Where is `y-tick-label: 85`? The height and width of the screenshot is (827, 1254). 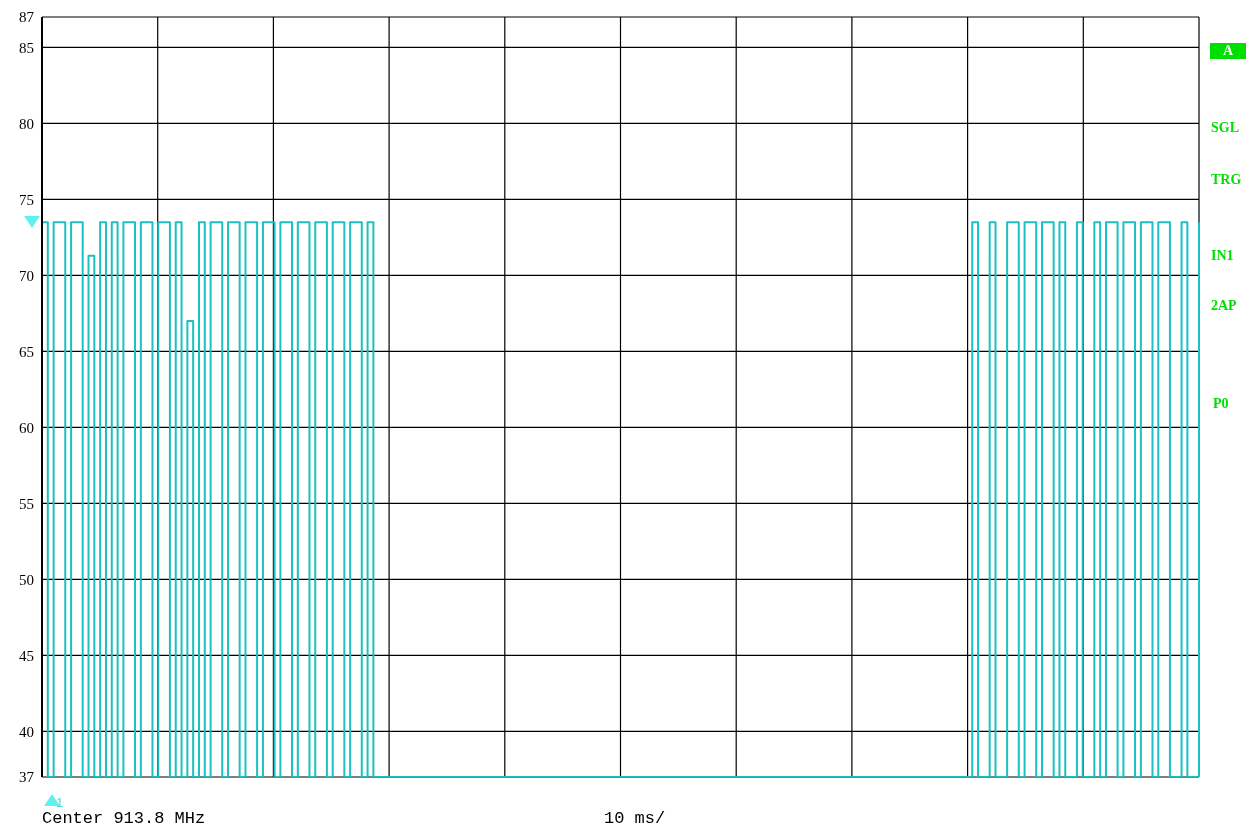 y-tick-label: 85 is located at coordinates (26, 47).